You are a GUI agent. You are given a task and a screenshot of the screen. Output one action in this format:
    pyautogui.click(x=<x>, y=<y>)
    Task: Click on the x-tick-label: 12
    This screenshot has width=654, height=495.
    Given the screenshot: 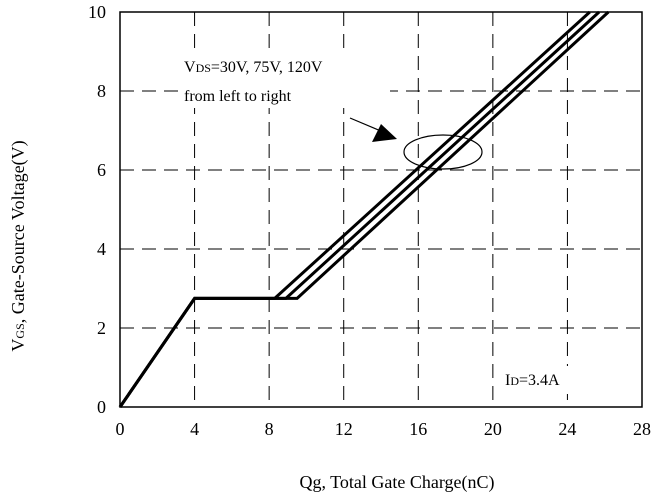 What is the action you would take?
    pyautogui.click(x=344, y=429)
    